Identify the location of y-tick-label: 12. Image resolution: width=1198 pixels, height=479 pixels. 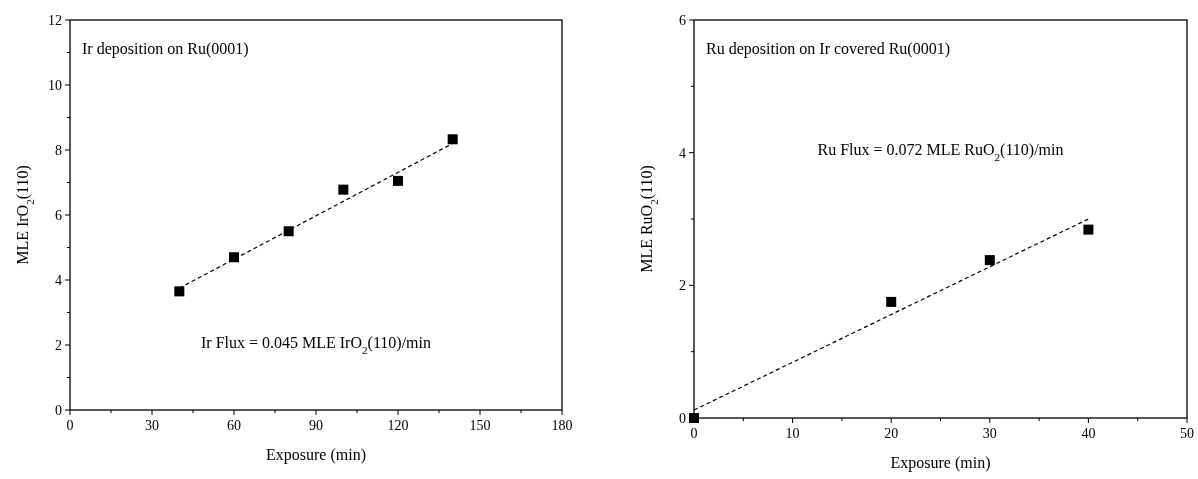
(55, 20).